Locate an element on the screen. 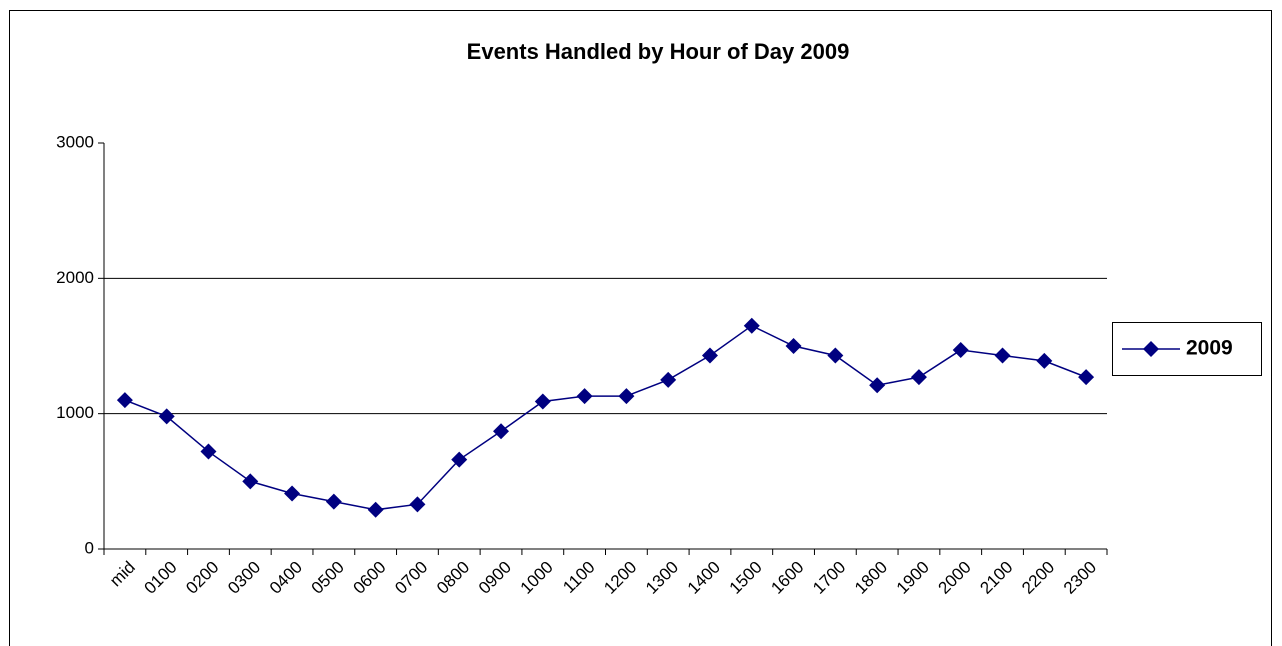 The image size is (1282, 646). legend-label: 2009 is located at coordinates (1209, 348).